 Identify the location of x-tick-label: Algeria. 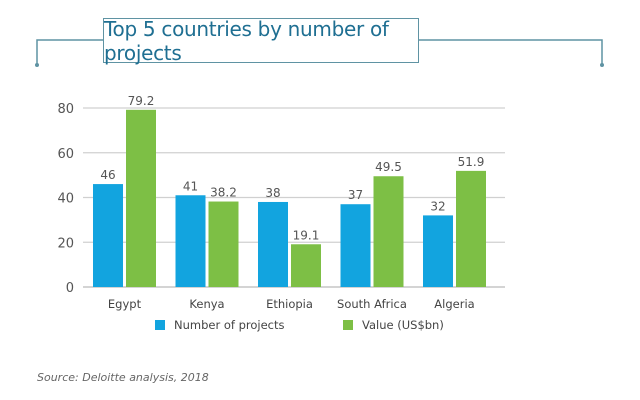
(454, 304).